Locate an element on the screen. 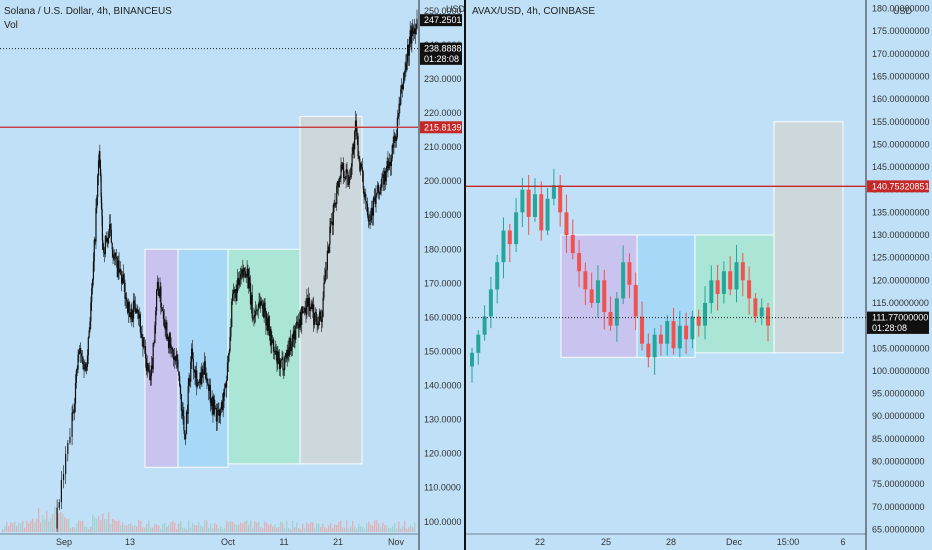 The width and height of the screenshot is (932, 550). y-tick-label: 150.00000000 is located at coordinates (901, 144).